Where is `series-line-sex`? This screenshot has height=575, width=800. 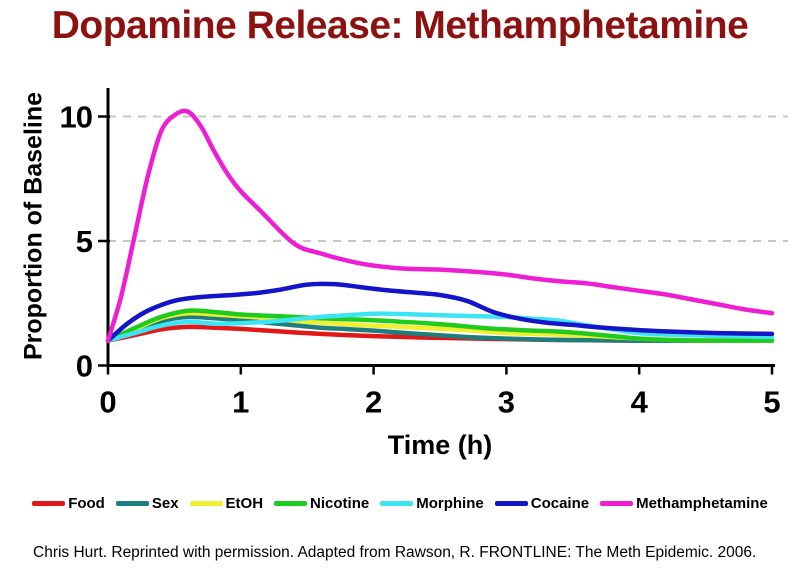 series-line-sex is located at coordinates (440, 328).